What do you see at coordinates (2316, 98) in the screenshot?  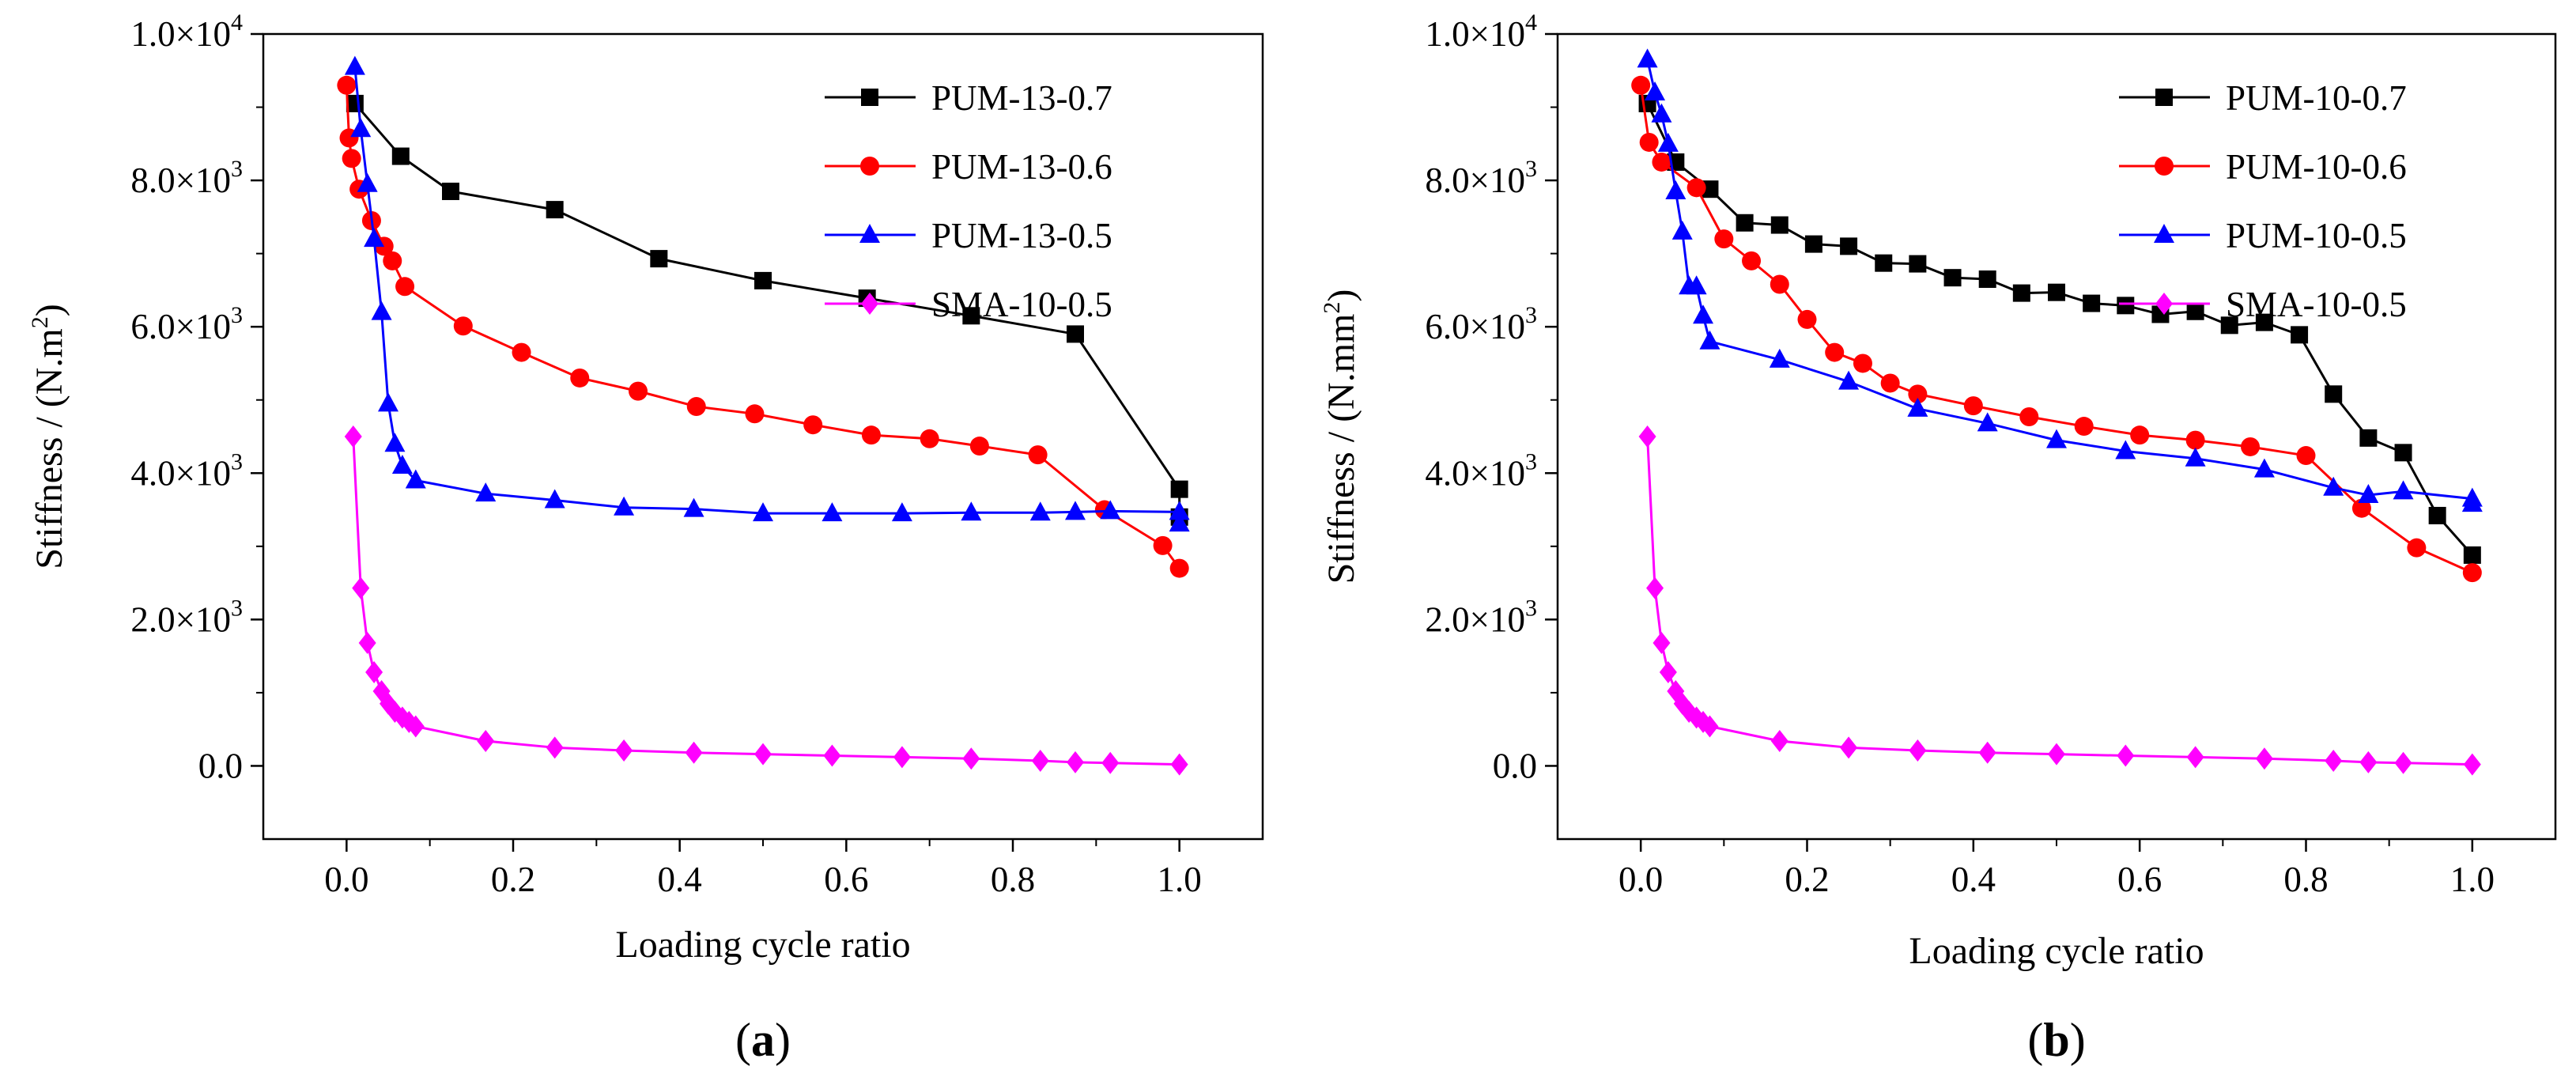 I see `chart-1-legend-label-0: PUM-10-0.7` at bounding box center [2316, 98].